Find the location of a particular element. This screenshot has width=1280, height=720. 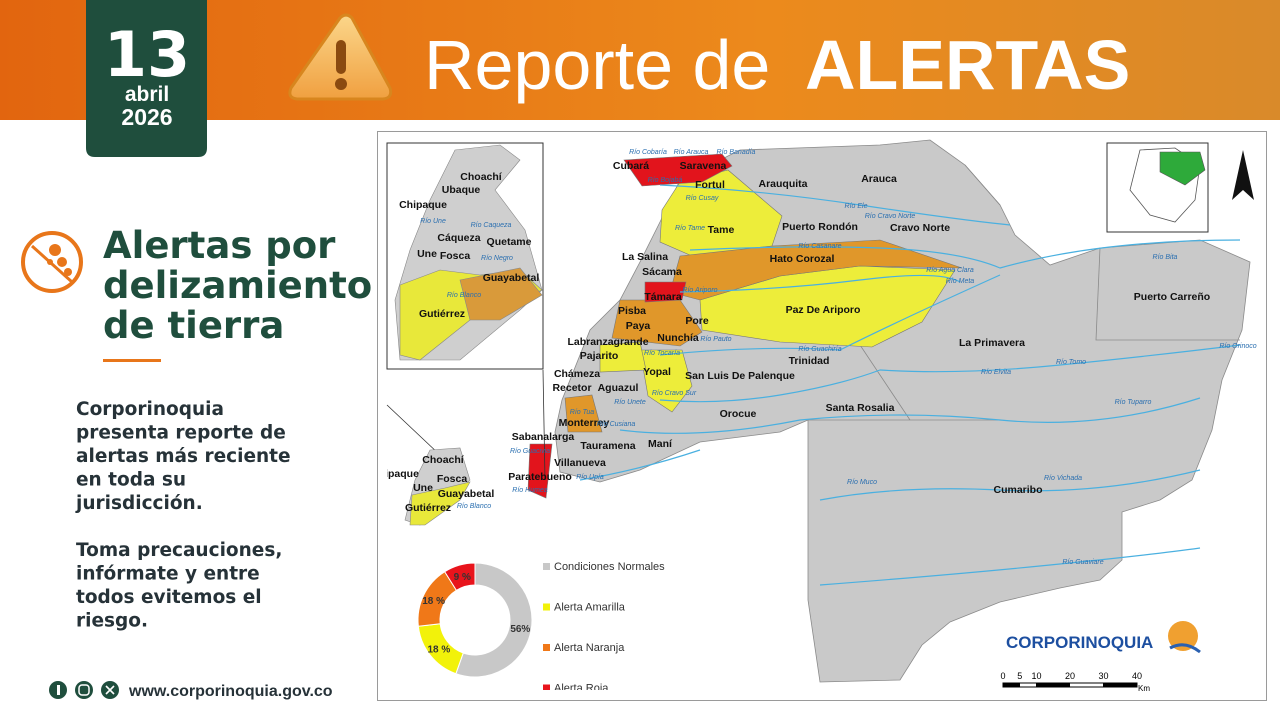

inset-river-label: Río Blanco is located at coordinates (474, 506).